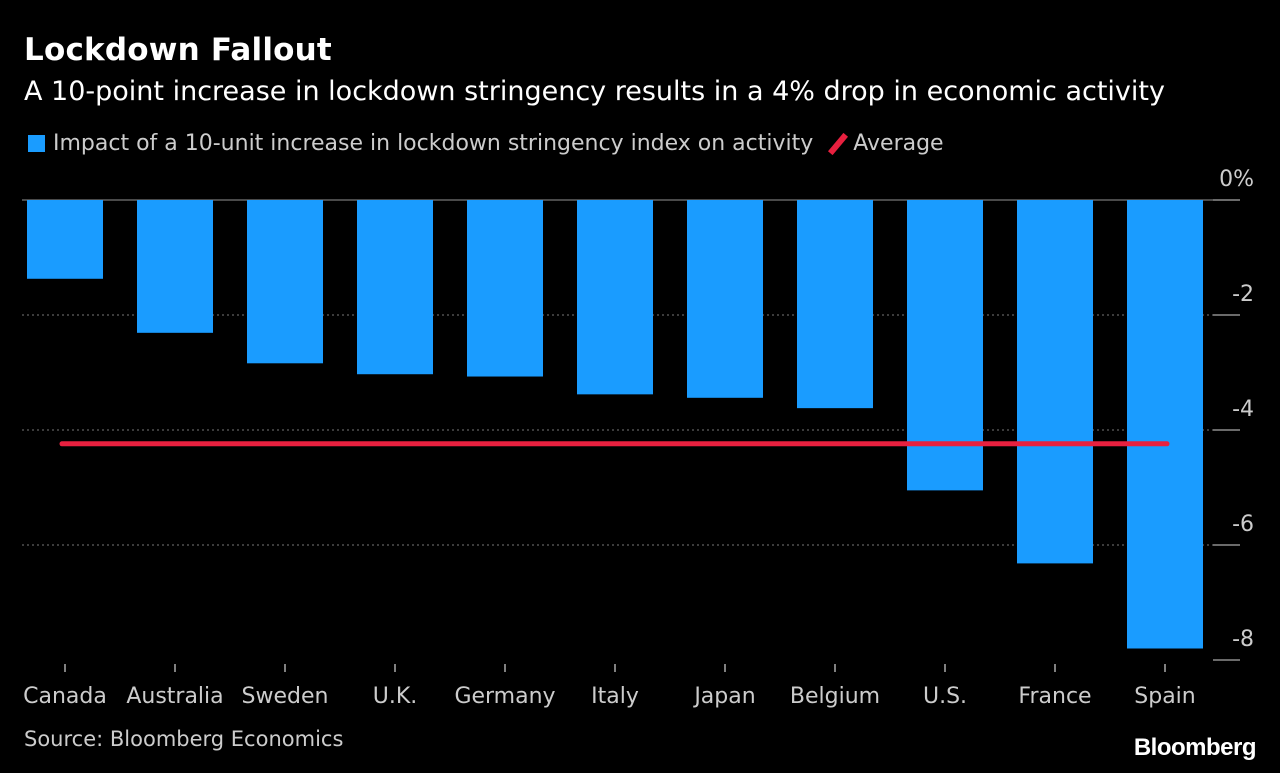 The width and height of the screenshot is (1280, 773). What do you see at coordinates (184, 739) in the screenshot?
I see `source-note: Source: Bloomberg Economics` at bounding box center [184, 739].